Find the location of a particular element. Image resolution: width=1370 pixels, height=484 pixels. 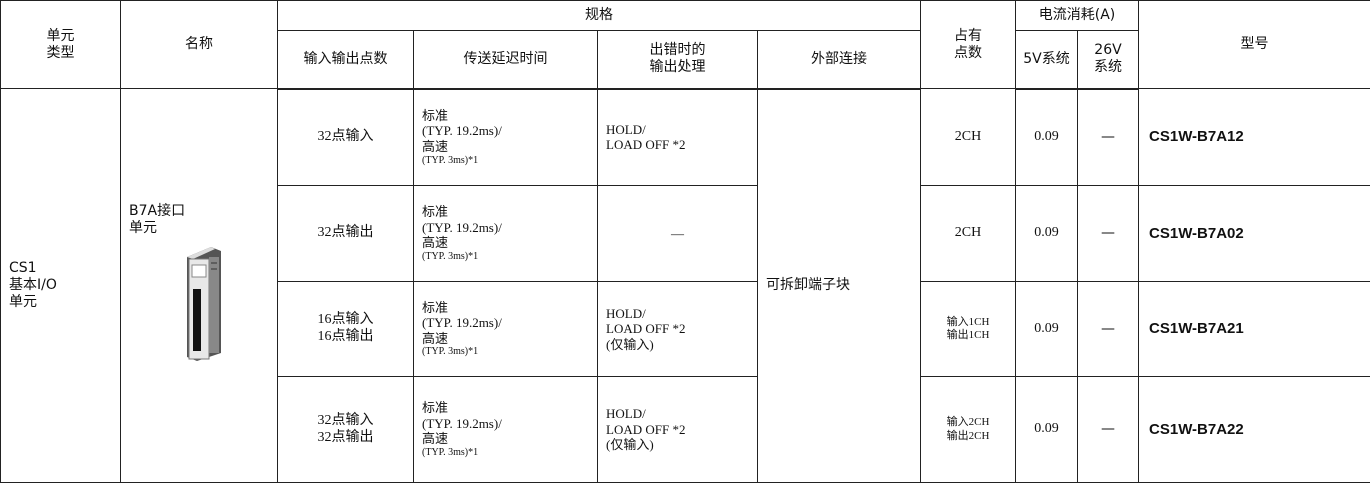

occupied-cell: 输入1CH 输出1CH is located at coordinates (968, 329).